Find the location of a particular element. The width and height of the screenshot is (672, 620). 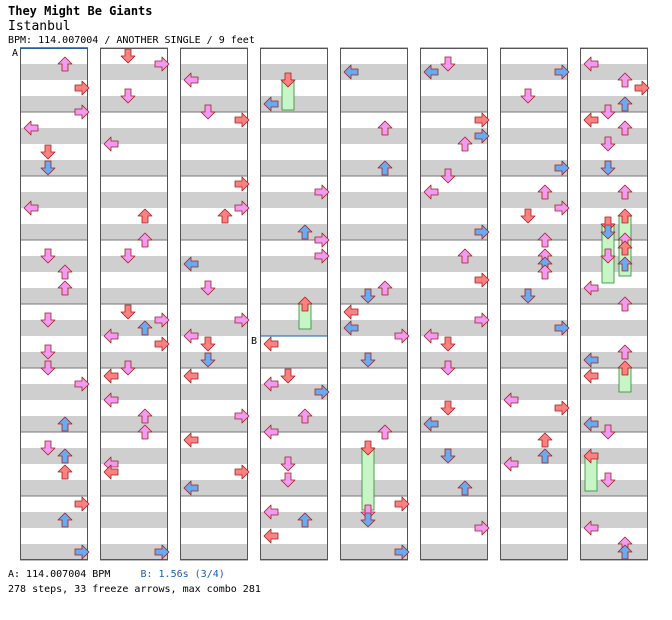

song-title: Istanbul is located at coordinates (39, 26).